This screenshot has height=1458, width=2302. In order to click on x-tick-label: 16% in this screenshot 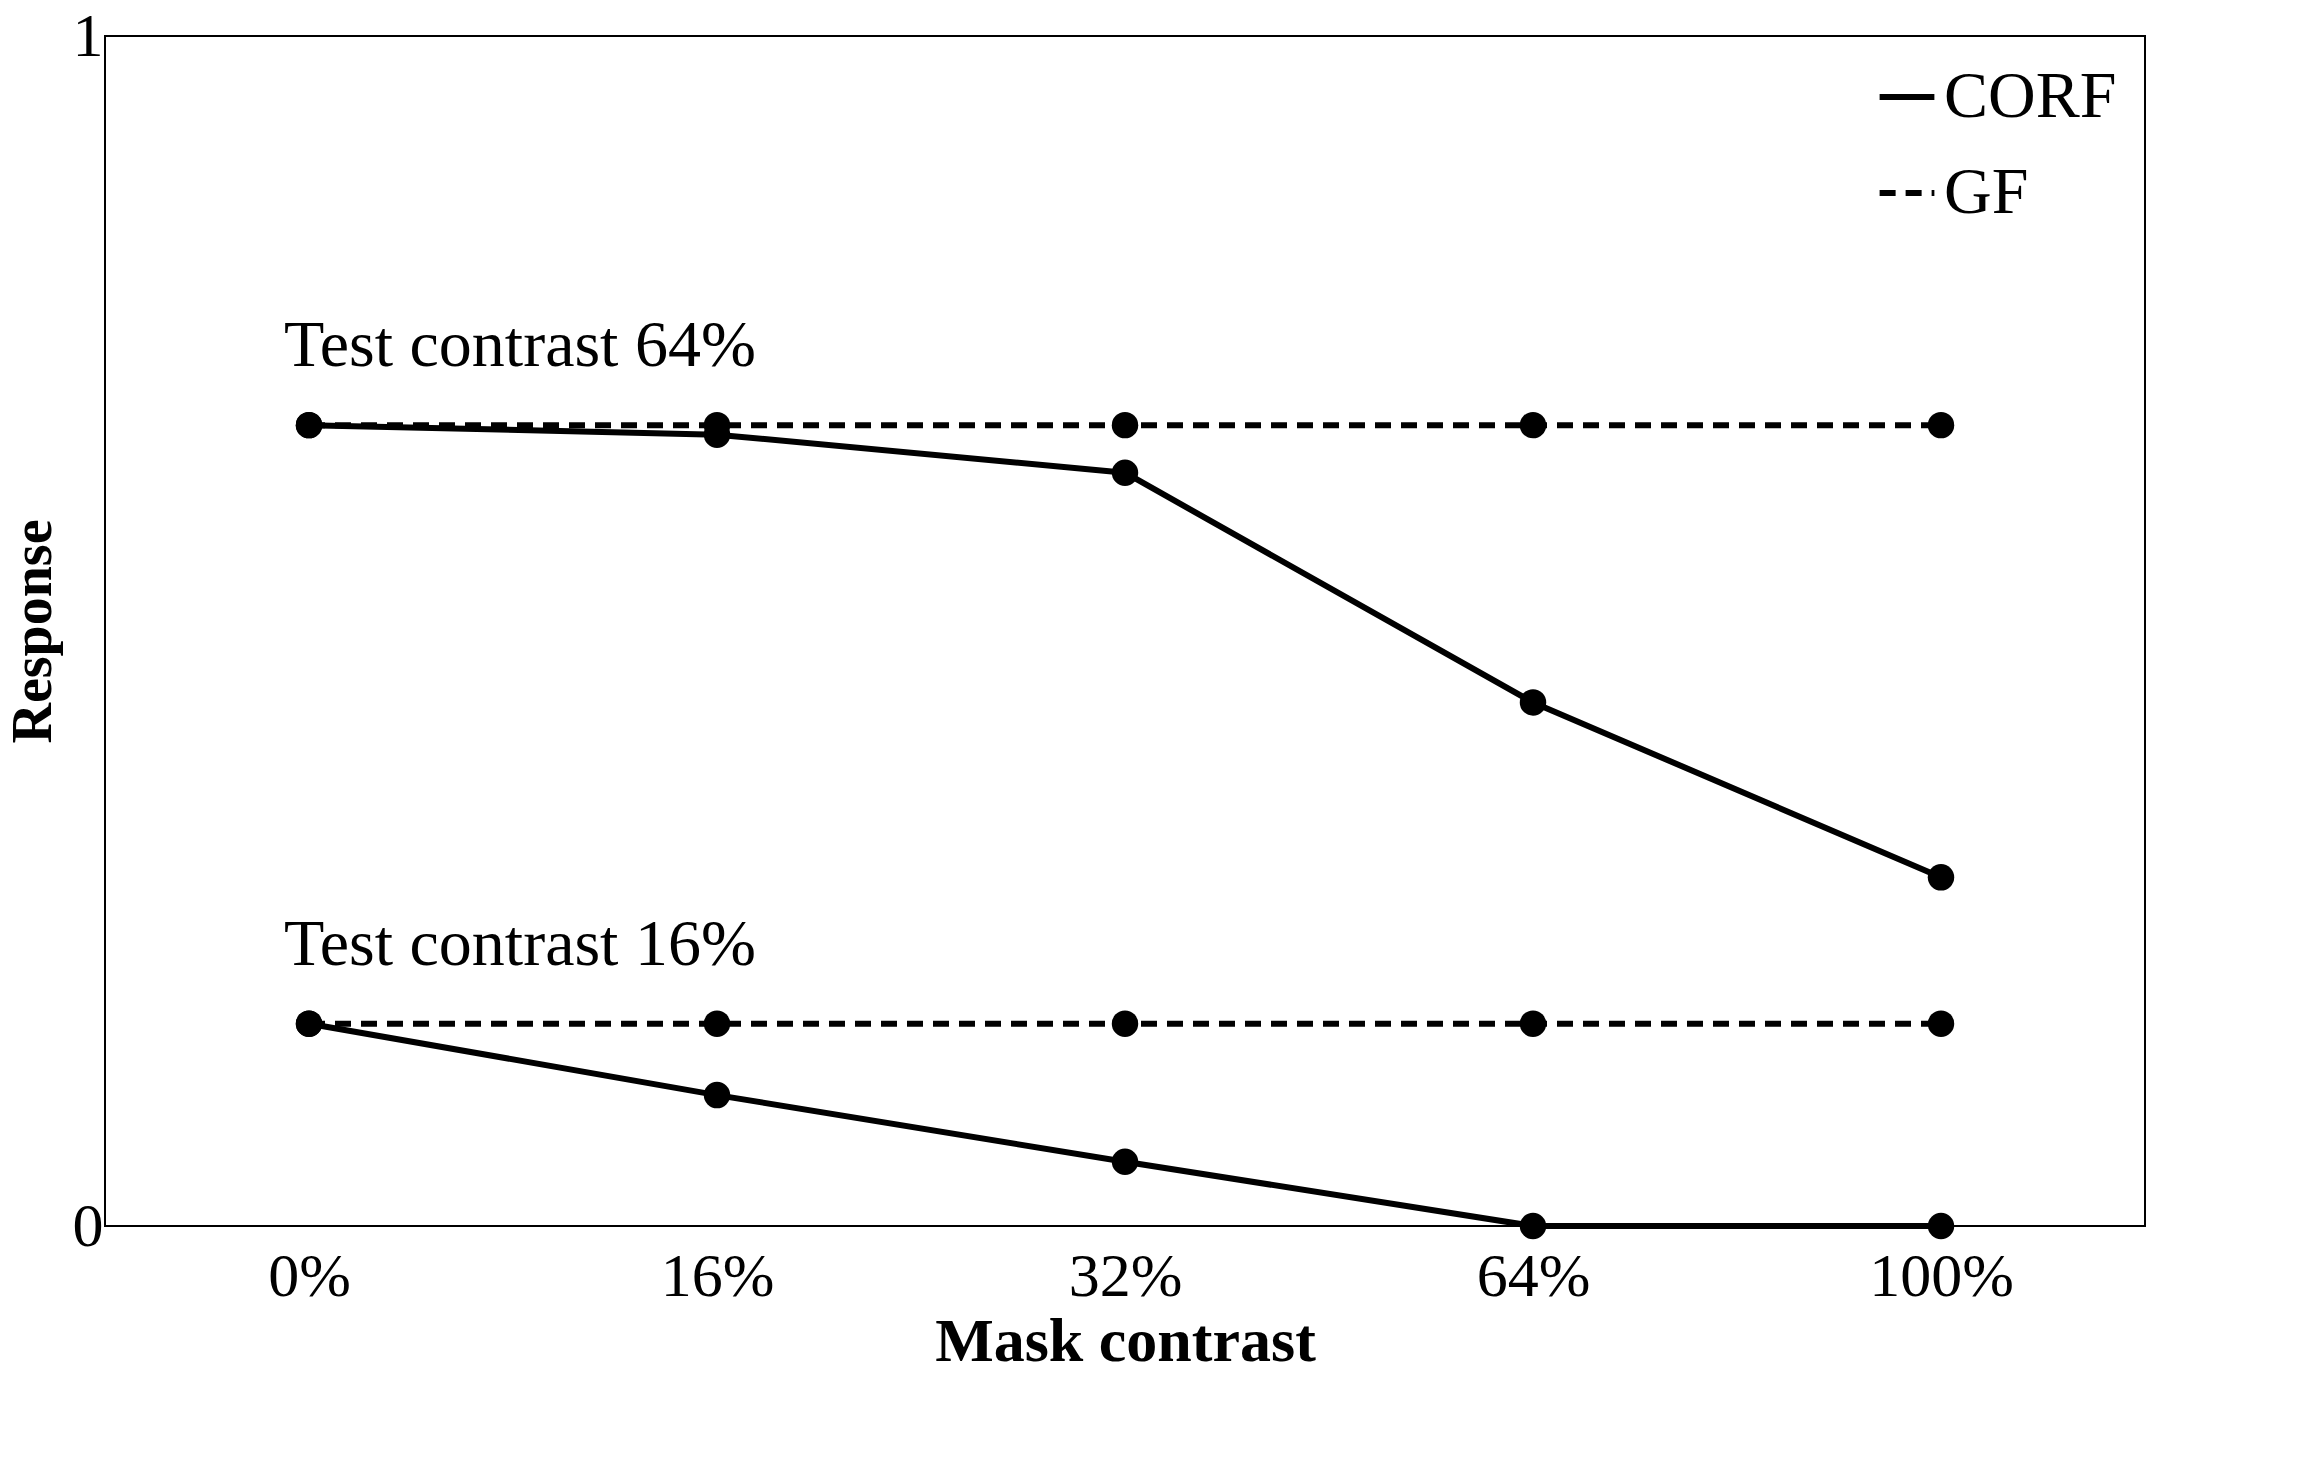, I will do `click(717, 1274)`.